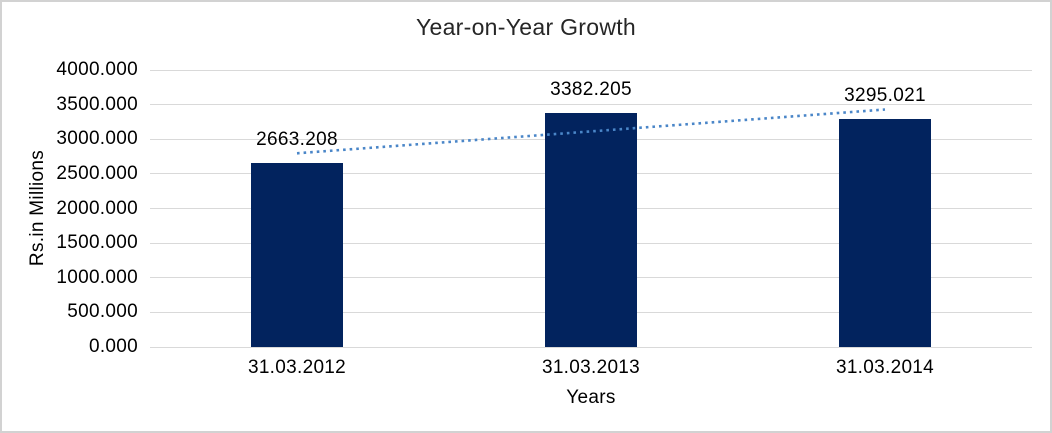 This screenshot has width=1052, height=433. I want to click on y-tick-label: 3500.000, so click(97, 104).